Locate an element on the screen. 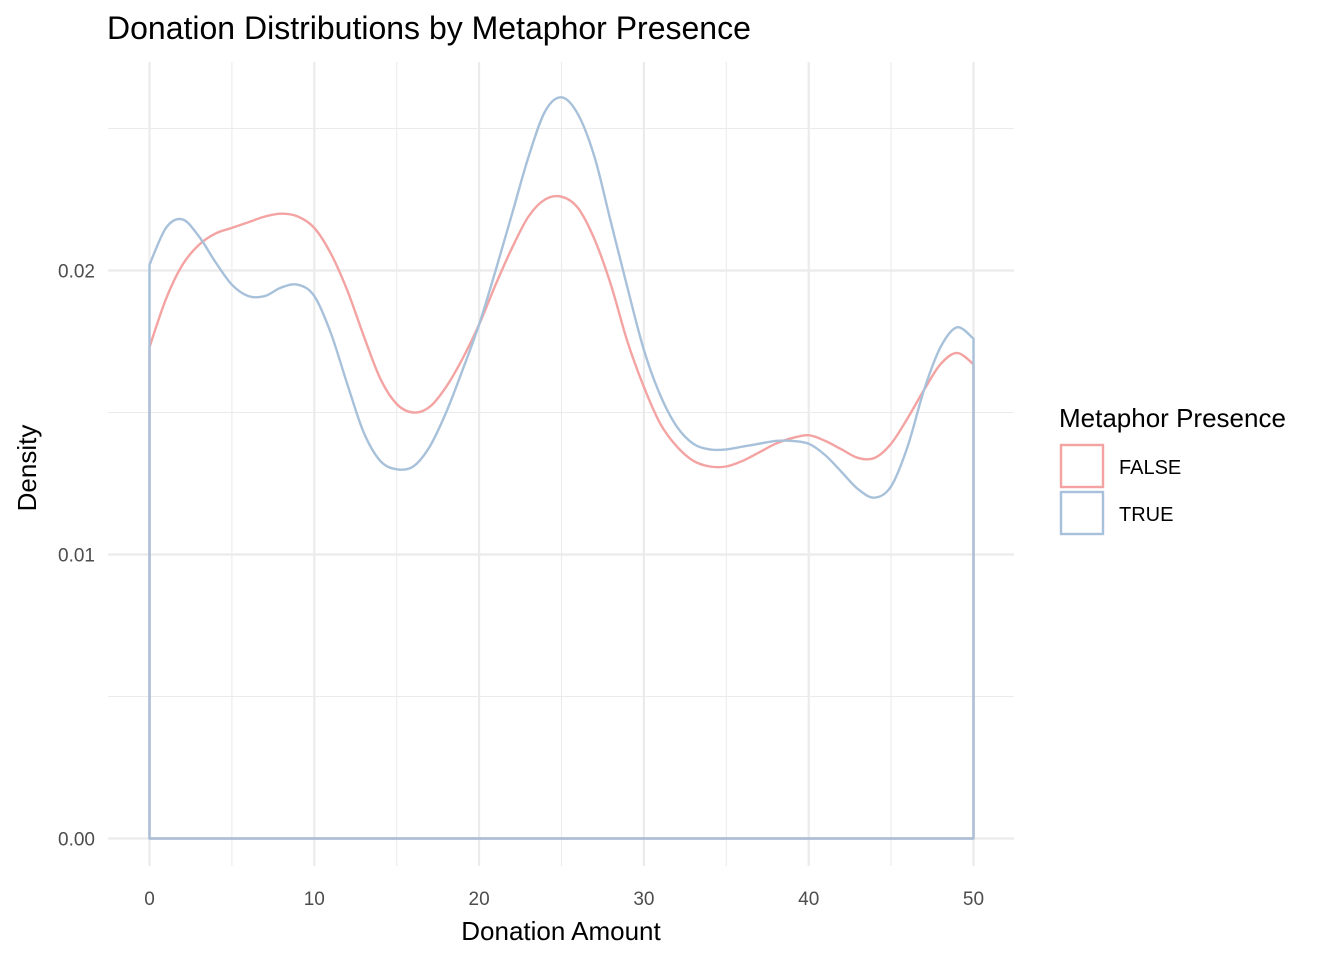 Image resolution: width=1344 pixels, height=960 pixels. legend-label-false: FALSE is located at coordinates (1150, 468).